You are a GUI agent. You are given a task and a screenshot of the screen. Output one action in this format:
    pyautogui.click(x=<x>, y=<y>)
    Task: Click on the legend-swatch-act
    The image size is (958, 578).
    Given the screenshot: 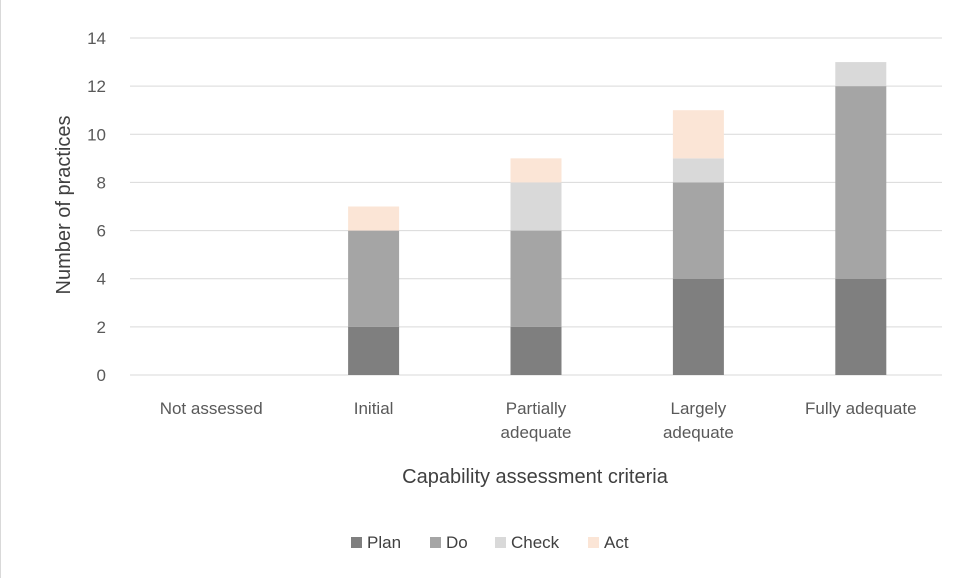 What is the action you would take?
    pyautogui.click(x=593, y=542)
    